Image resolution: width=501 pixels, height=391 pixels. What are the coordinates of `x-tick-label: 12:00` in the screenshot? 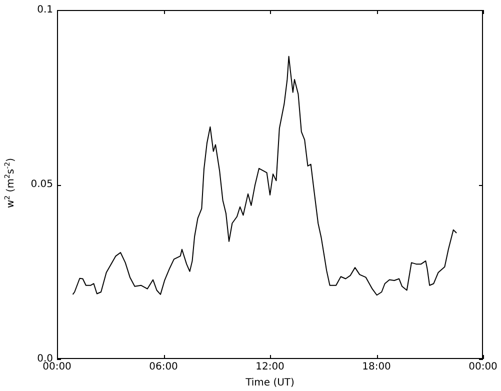 It's located at (270, 367).